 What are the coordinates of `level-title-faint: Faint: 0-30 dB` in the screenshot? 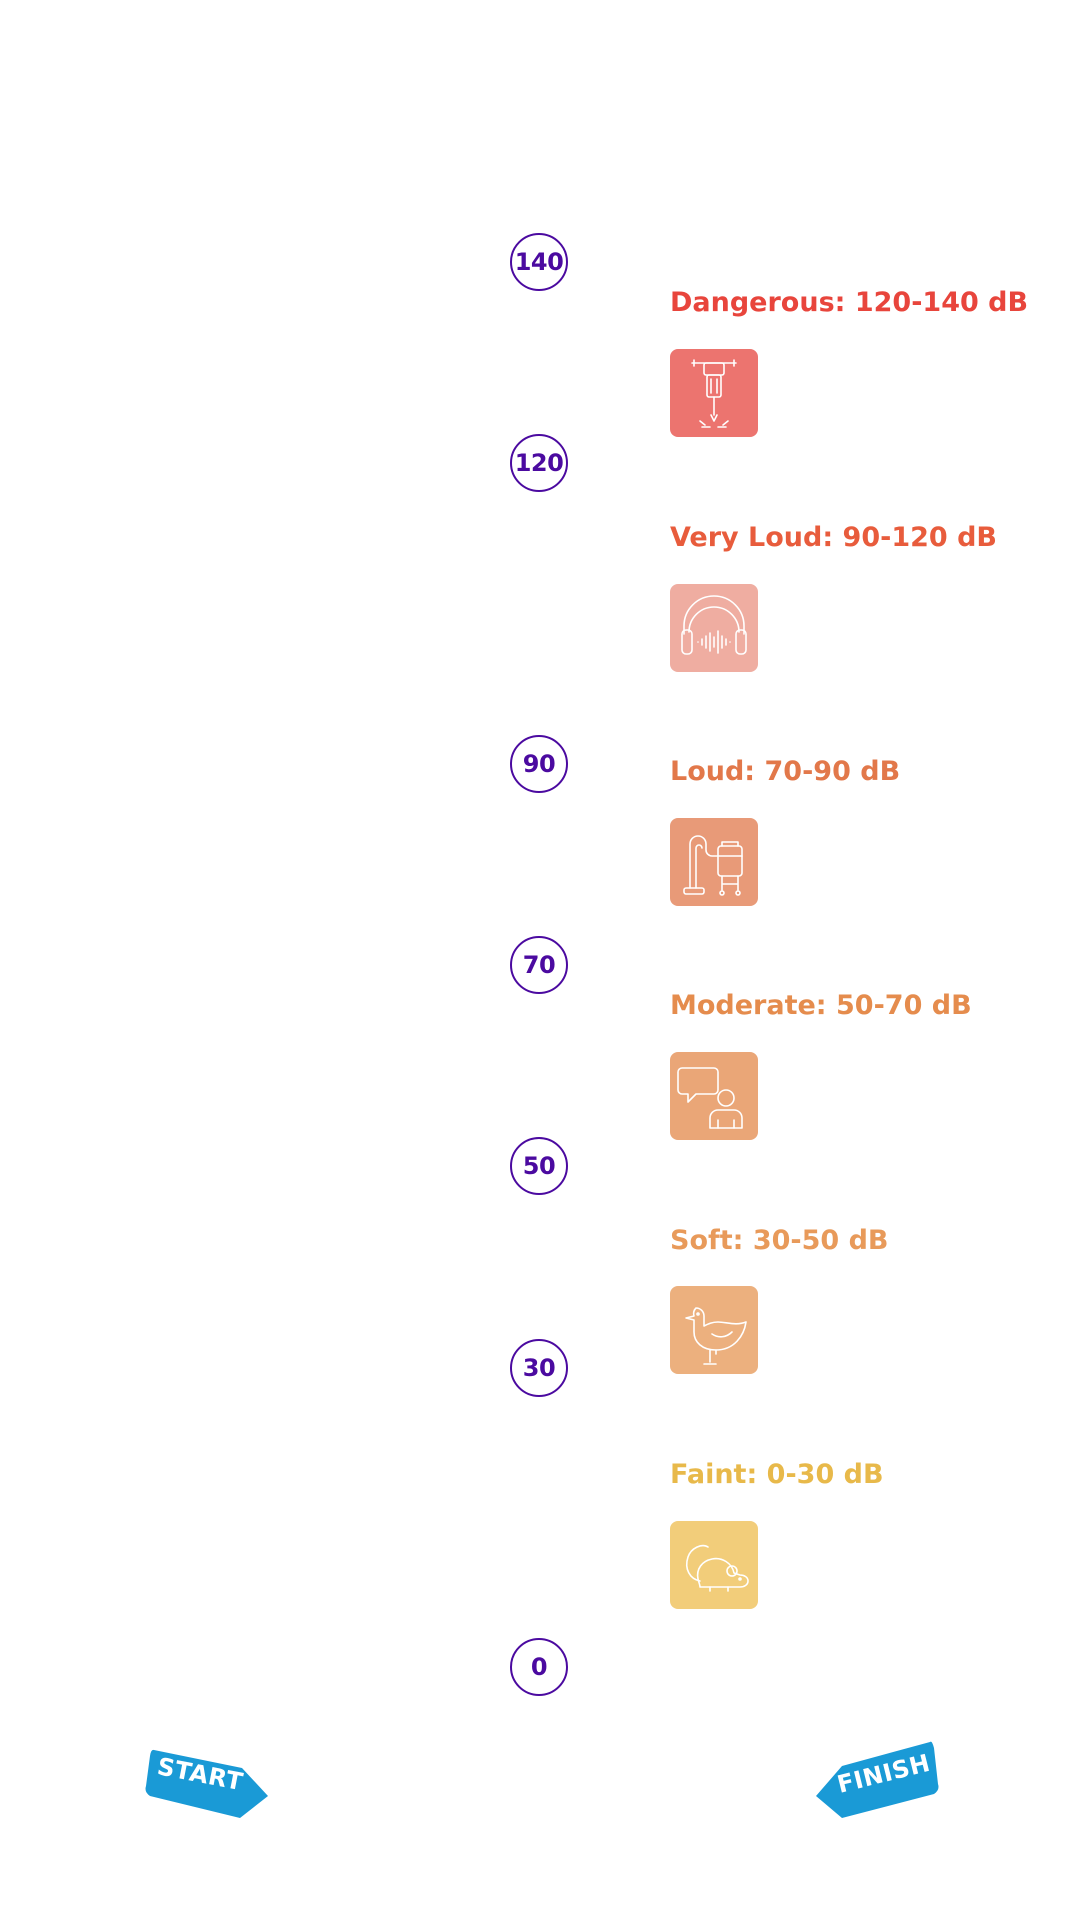 It's located at (777, 1474).